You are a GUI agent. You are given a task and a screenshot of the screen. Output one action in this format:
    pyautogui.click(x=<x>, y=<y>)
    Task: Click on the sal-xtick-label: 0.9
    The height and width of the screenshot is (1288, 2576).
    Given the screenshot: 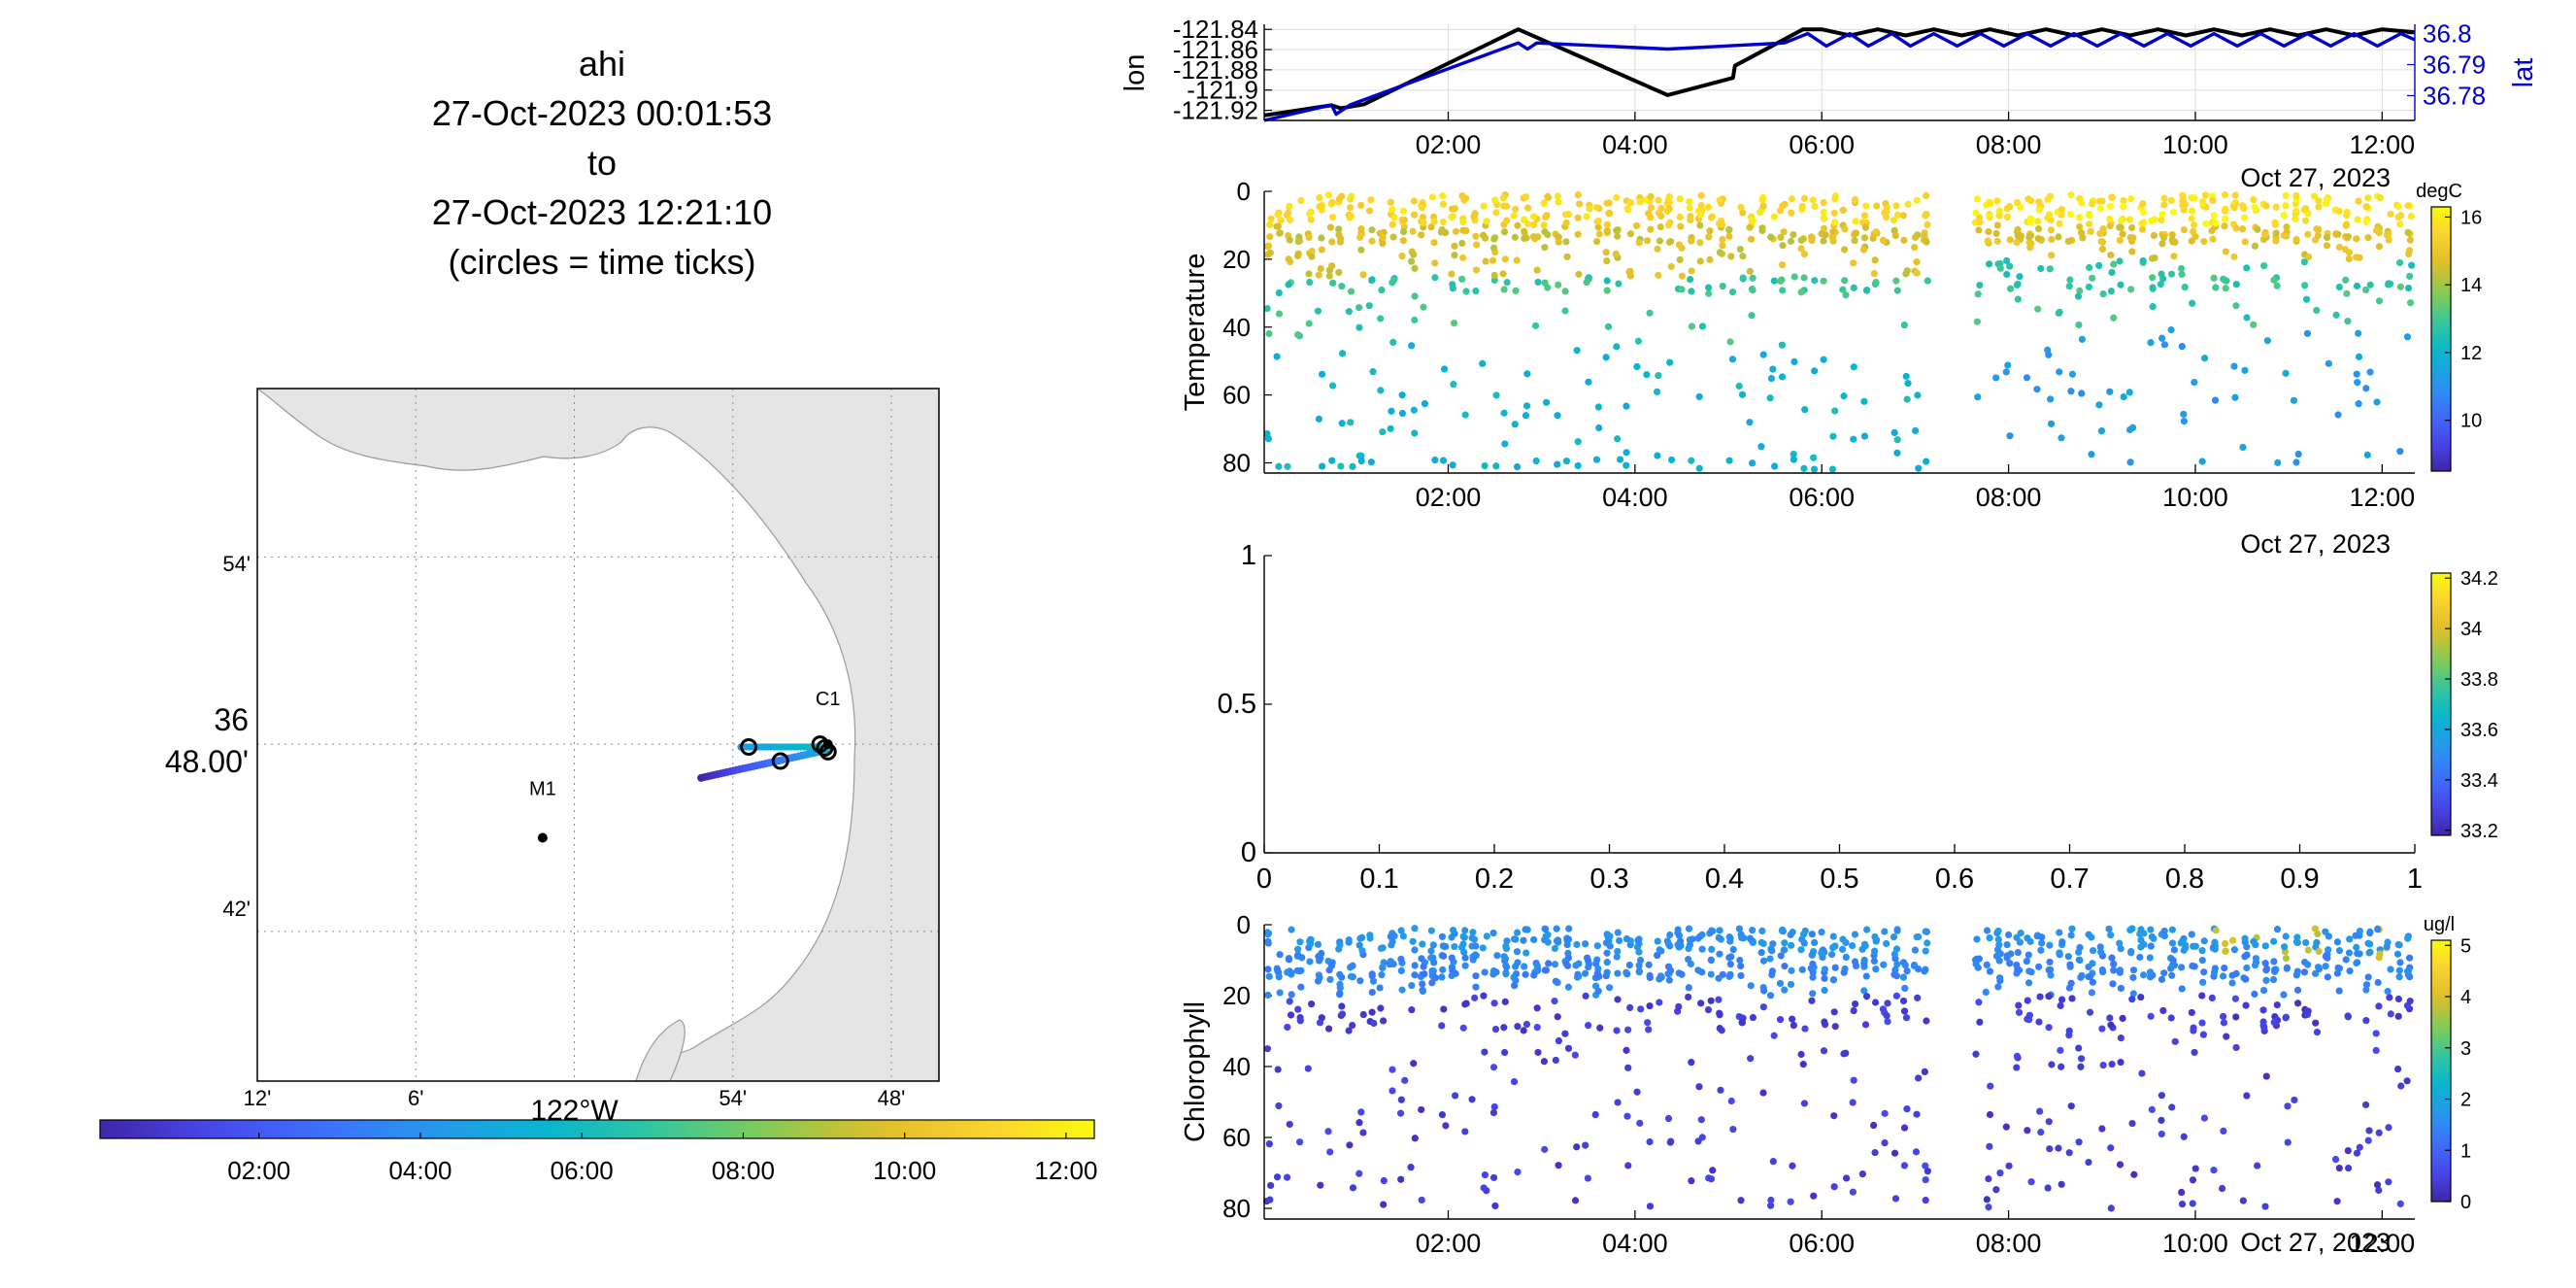 What is the action you would take?
    pyautogui.click(x=2300, y=879)
    